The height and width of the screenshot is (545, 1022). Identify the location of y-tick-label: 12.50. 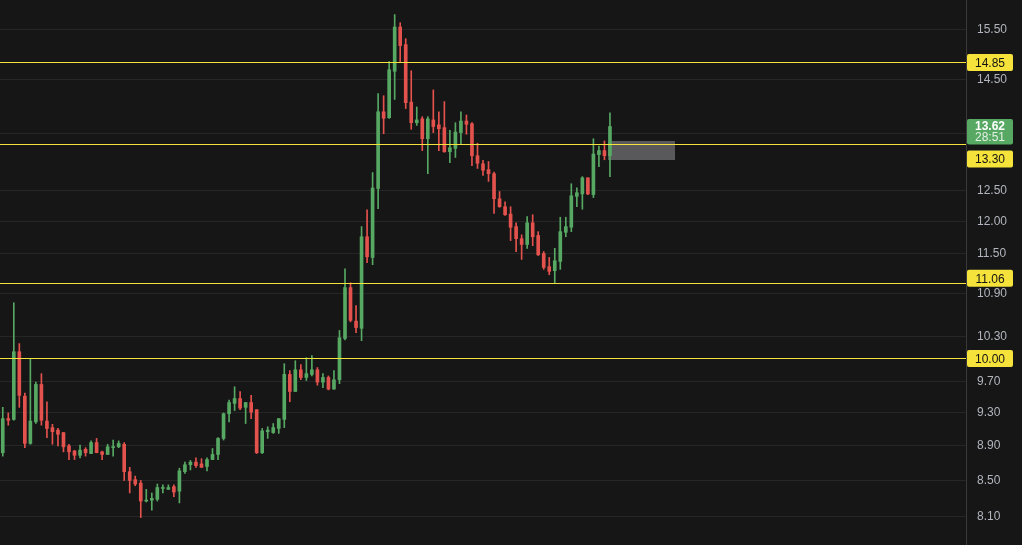
(992, 190).